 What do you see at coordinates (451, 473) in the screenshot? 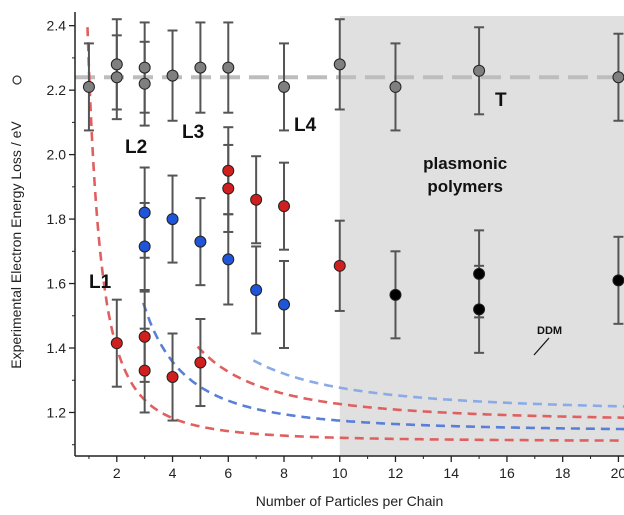
I see `x-tick-label-14: 14` at bounding box center [451, 473].